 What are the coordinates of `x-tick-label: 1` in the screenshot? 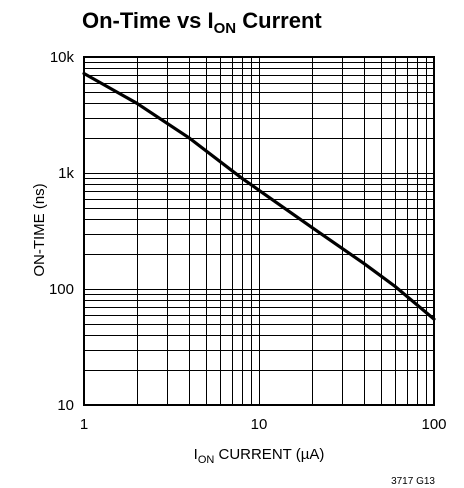 It's located at (84, 424).